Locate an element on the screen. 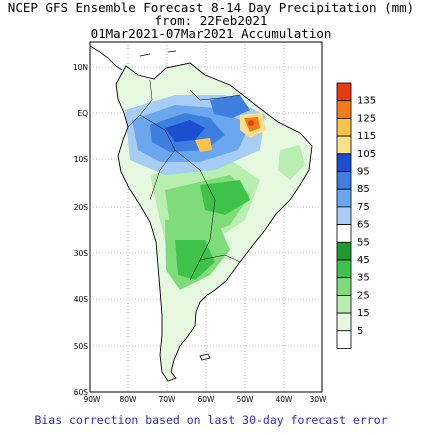 The width and height of the screenshot is (422, 435). legend-label: 55 is located at coordinates (363, 242).